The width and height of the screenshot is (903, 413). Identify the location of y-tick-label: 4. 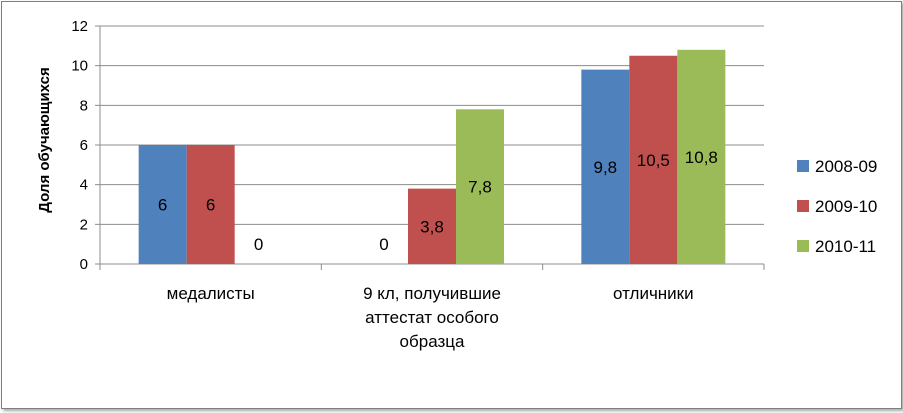
(84, 185).